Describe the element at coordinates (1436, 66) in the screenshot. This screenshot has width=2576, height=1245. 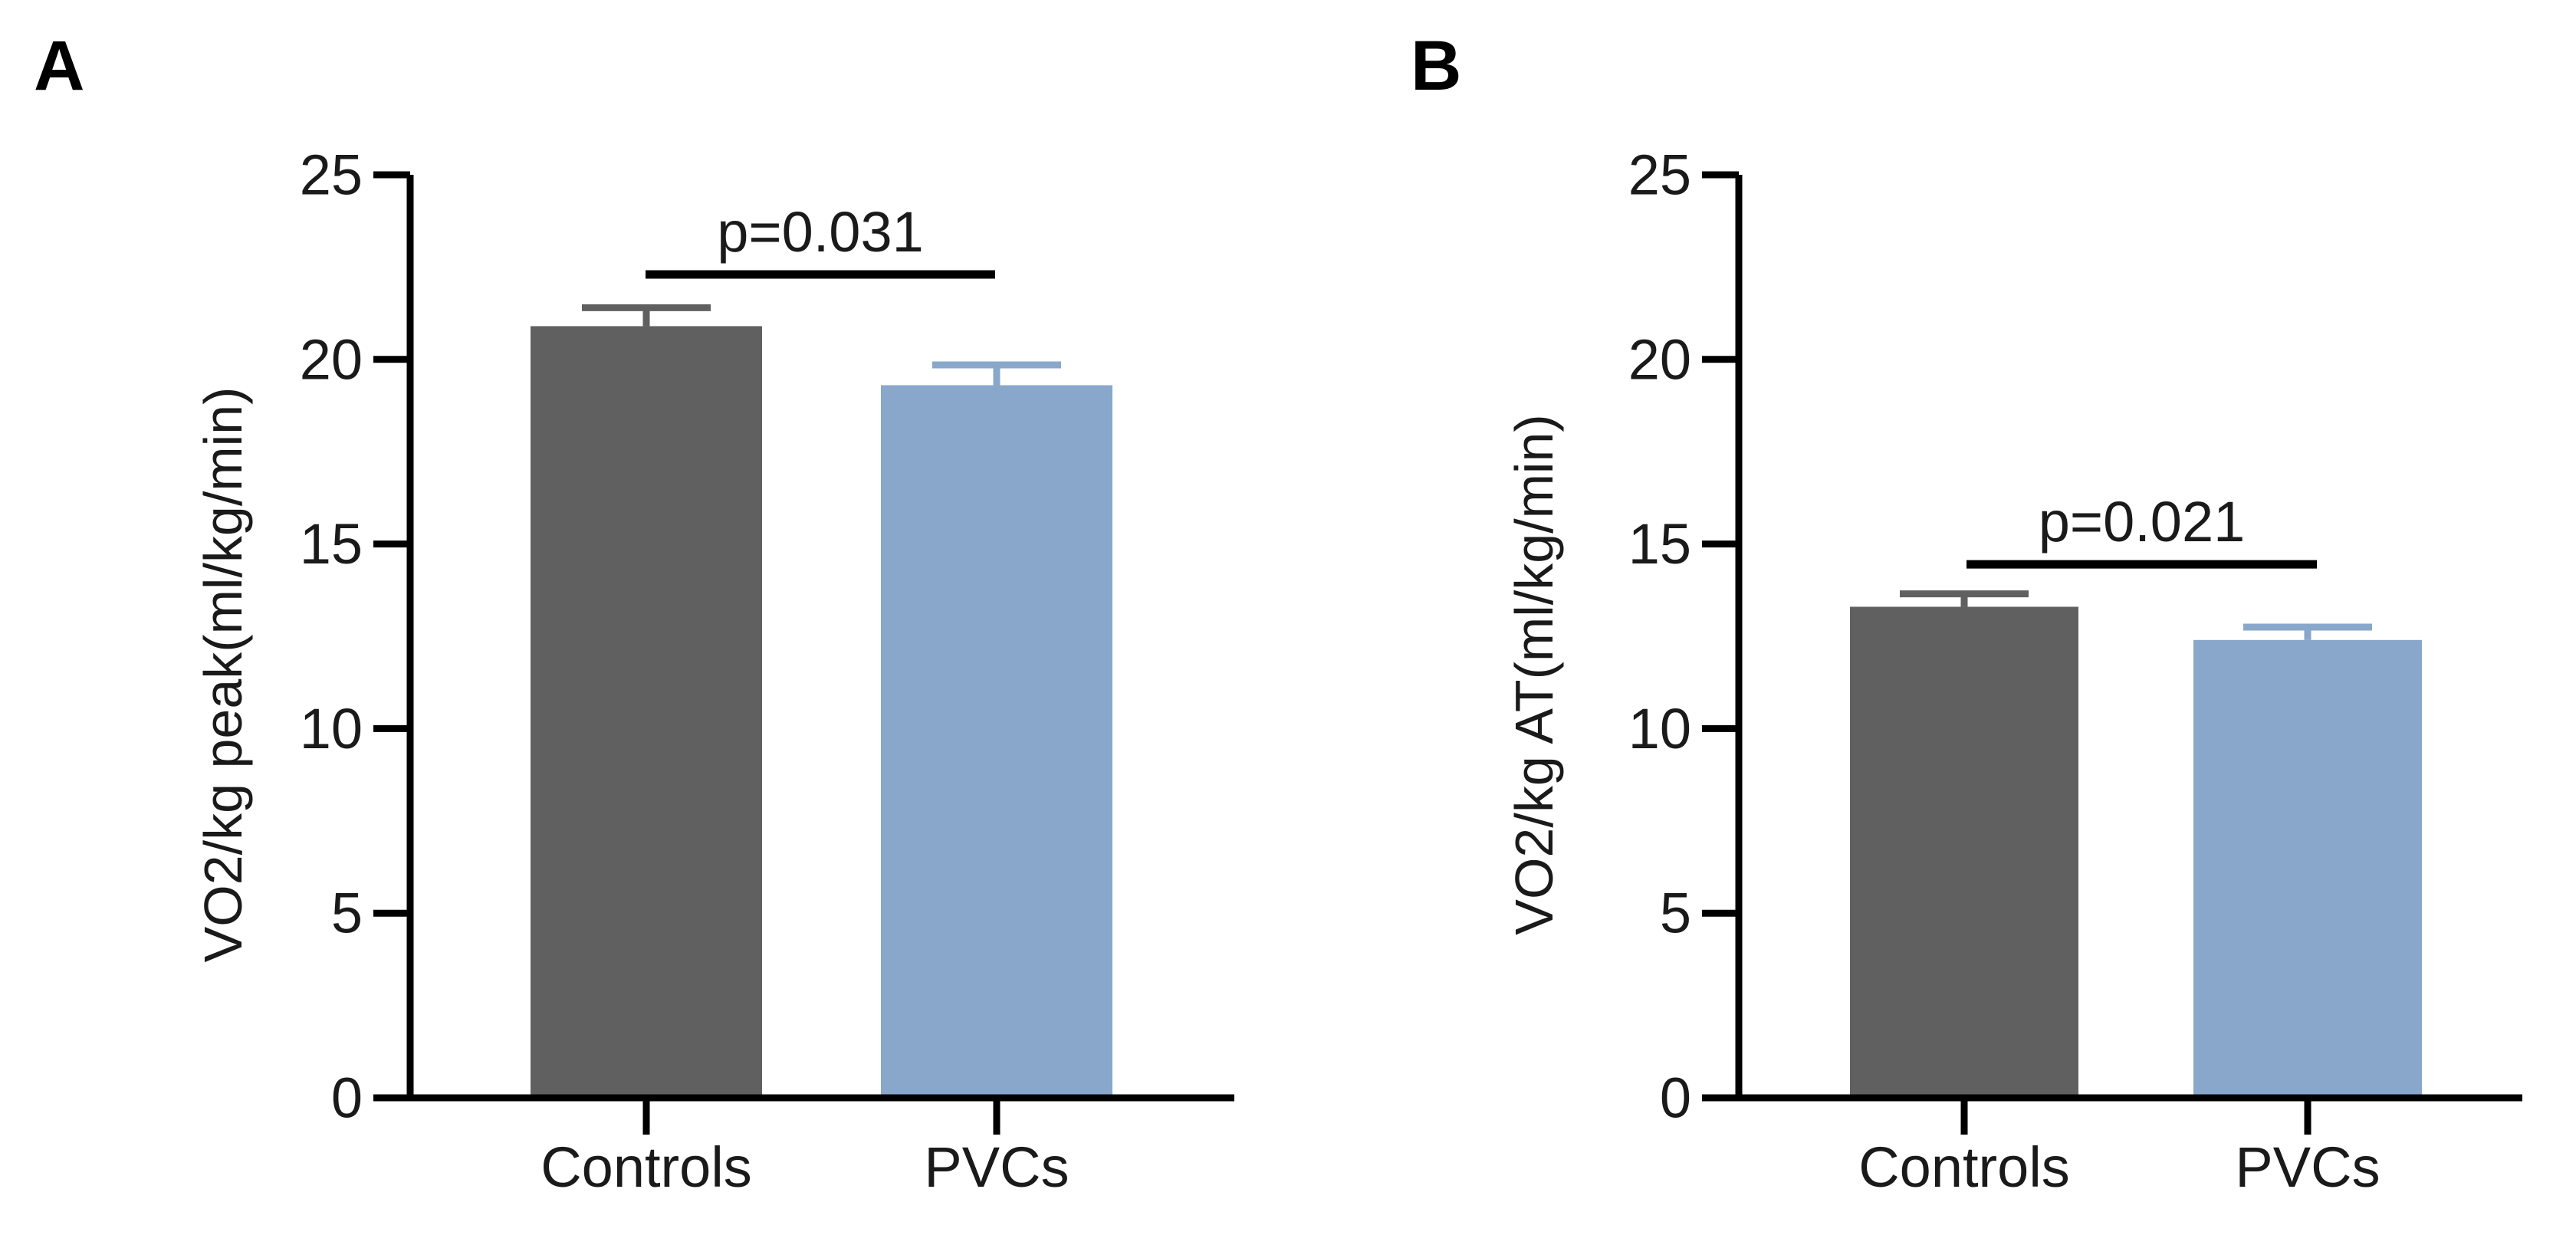
I see `panel-label-b: B` at that location.